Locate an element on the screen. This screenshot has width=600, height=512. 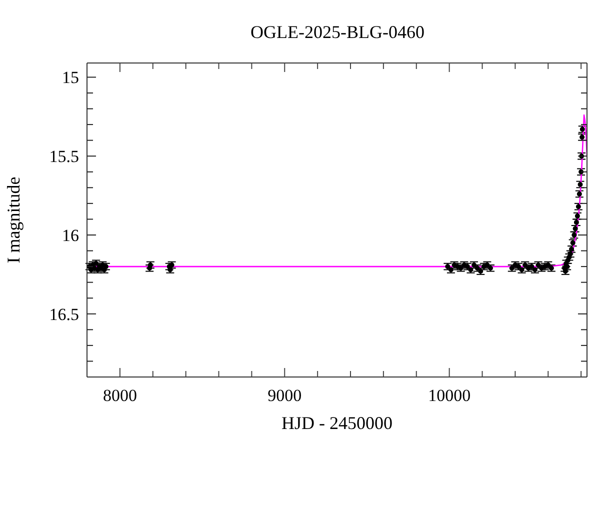
x-tick-label: 10000 is located at coordinates (449, 395).